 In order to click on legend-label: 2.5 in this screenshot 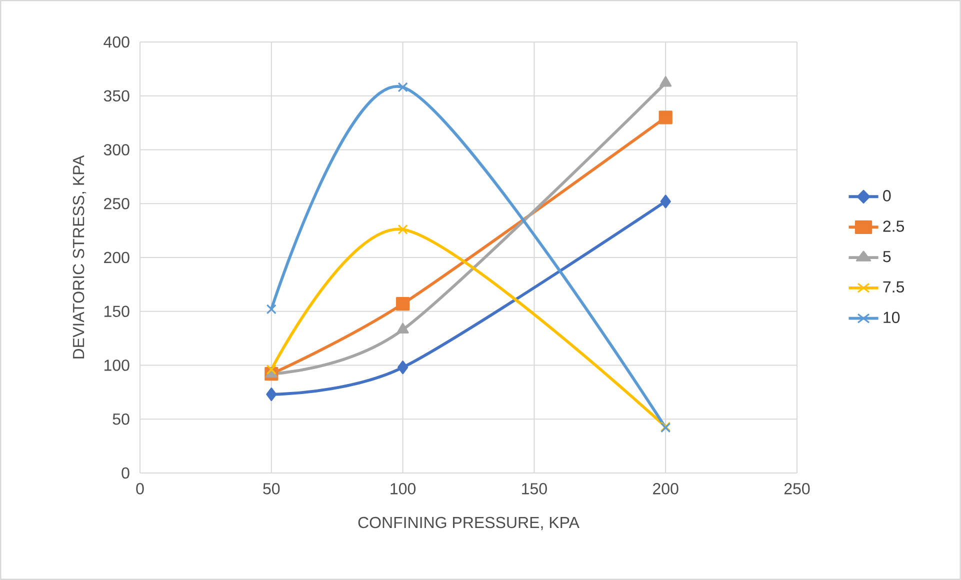, I will do `click(893, 226)`.